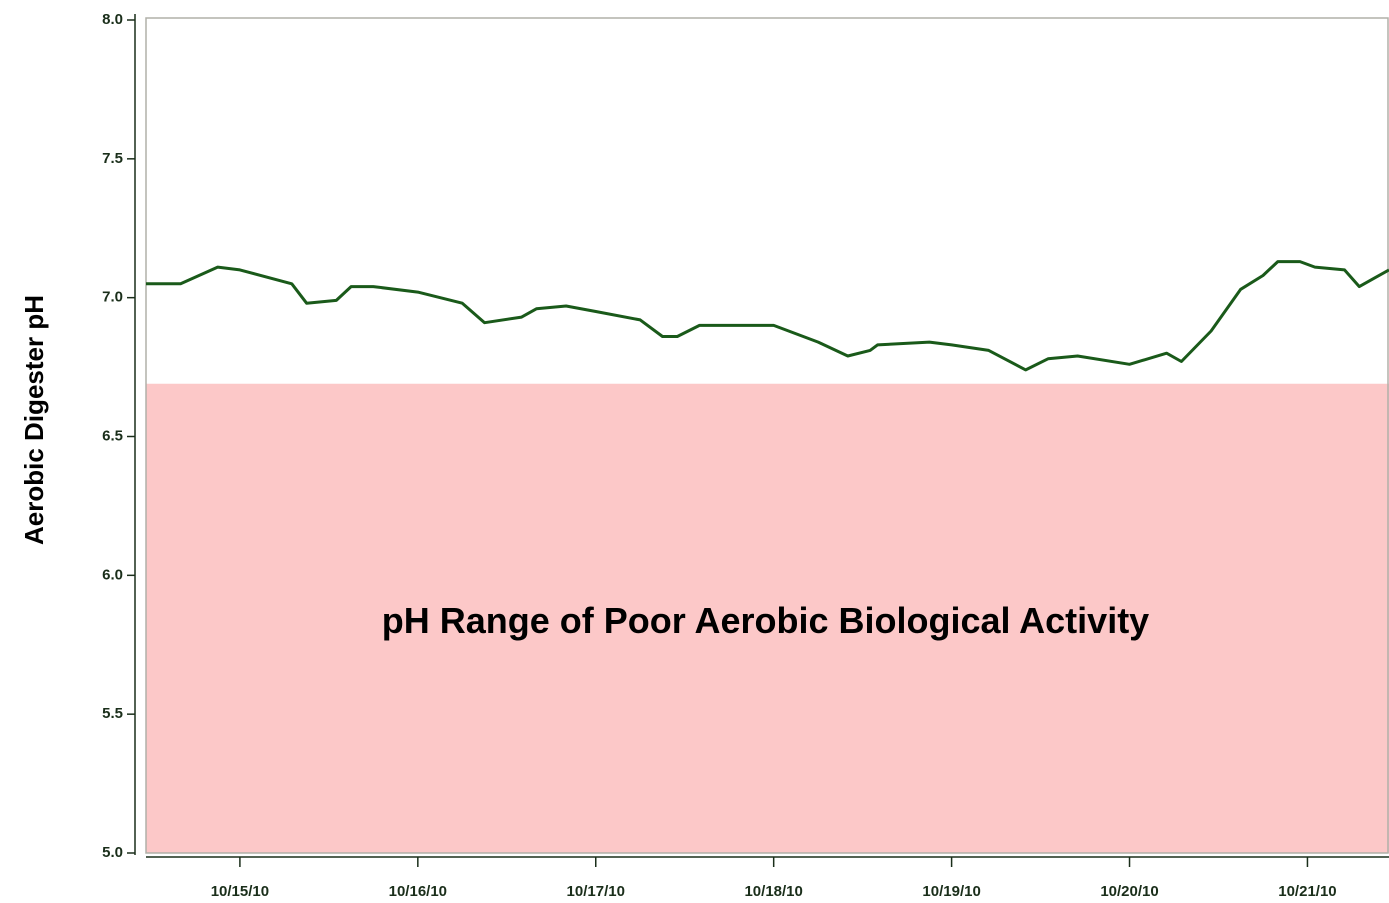 The height and width of the screenshot is (903, 1389). I want to click on ph-line, so click(767, 316).